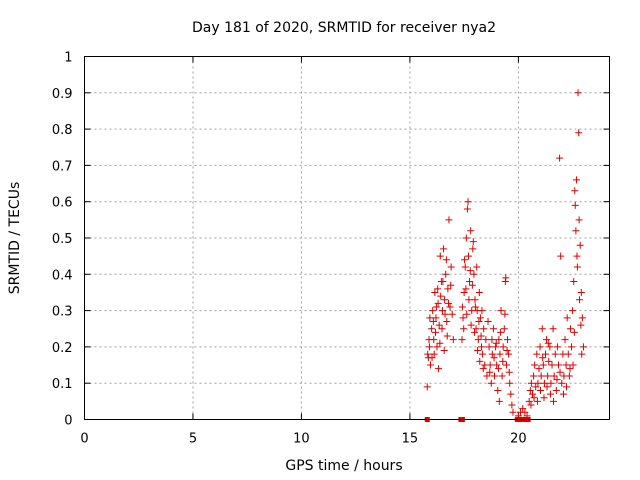  What do you see at coordinates (62, 203) in the screenshot?
I see `y-tick-label: 0.6` at bounding box center [62, 203].